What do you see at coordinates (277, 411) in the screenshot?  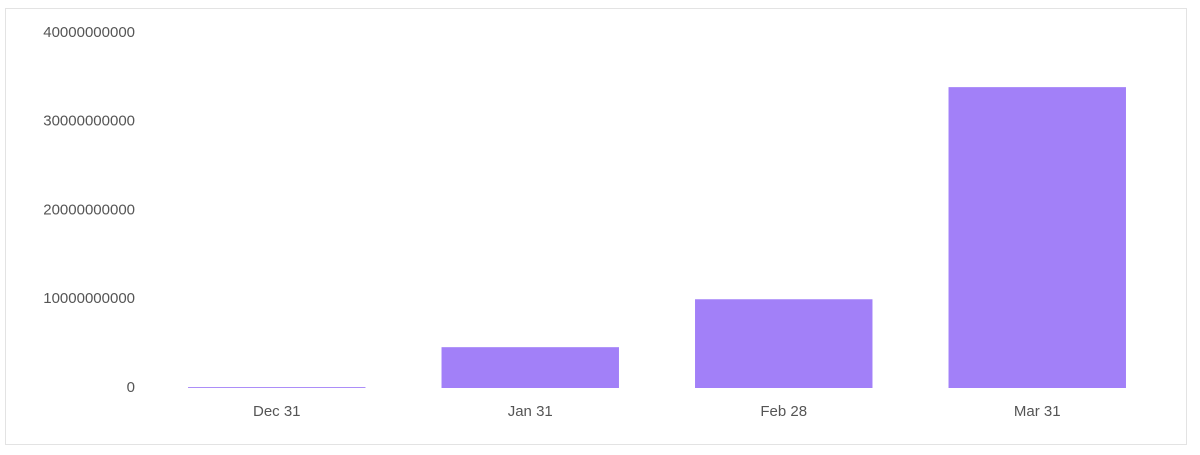 I see `x-tick-label: Dec 31` at bounding box center [277, 411].